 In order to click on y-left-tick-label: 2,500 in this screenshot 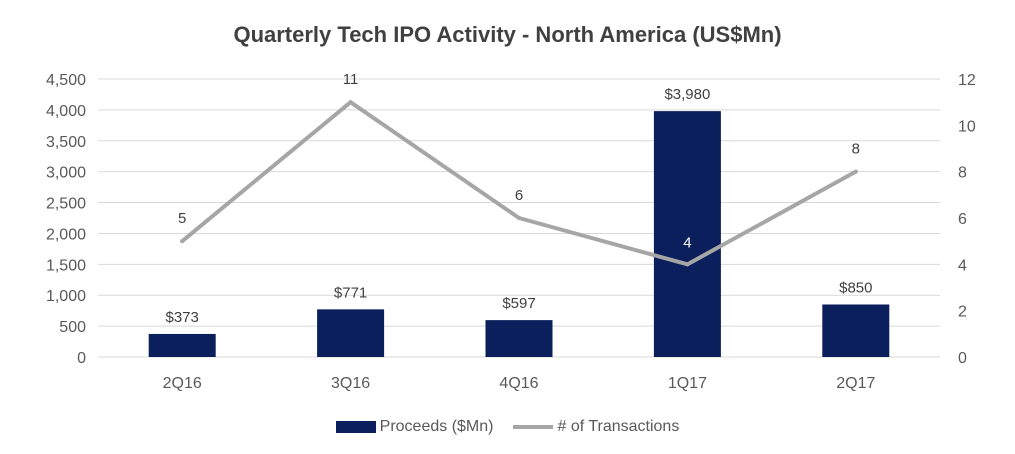, I will do `click(66, 204)`.